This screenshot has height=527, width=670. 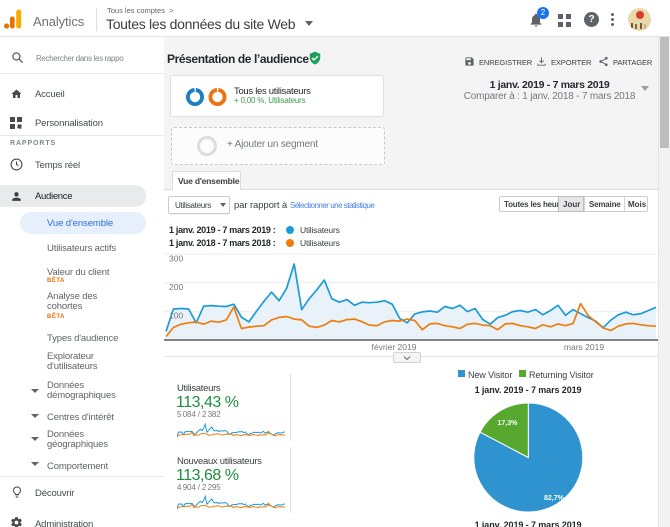 What do you see at coordinates (394, 347) in the screenshot?
I see `svg-text: février 2019` at bounding box center [394, 347].